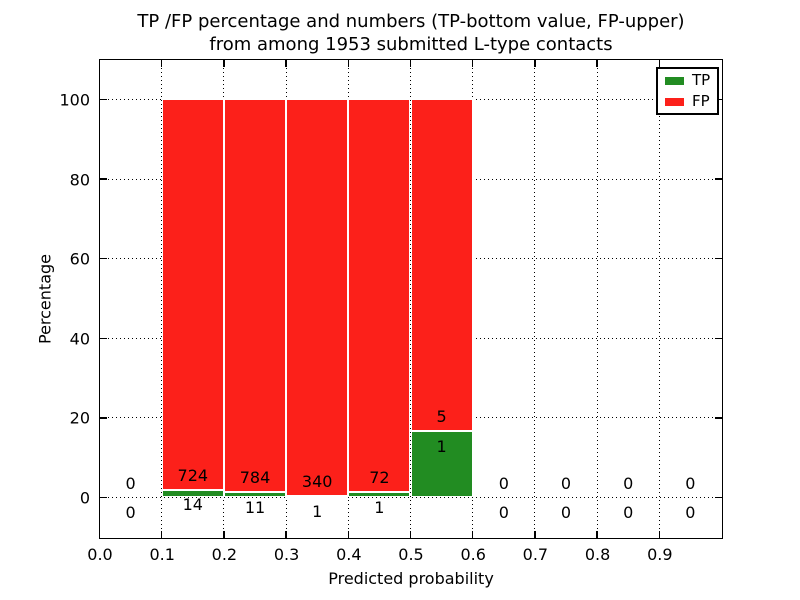  Describe the element at coordinates (255, 478) in the screenshot. I see `fp-count-label: 784` at that location.